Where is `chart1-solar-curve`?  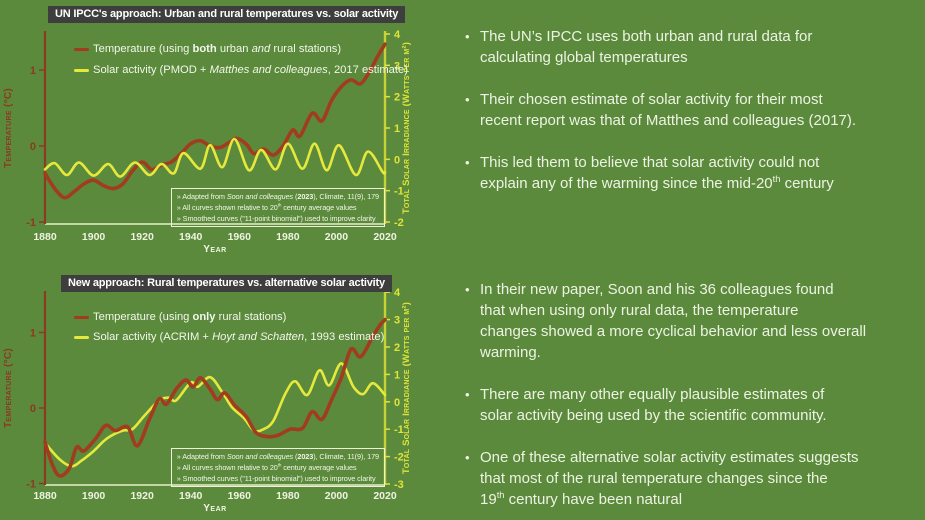
chart1-solar-curve is located at coordinates (215, 157).